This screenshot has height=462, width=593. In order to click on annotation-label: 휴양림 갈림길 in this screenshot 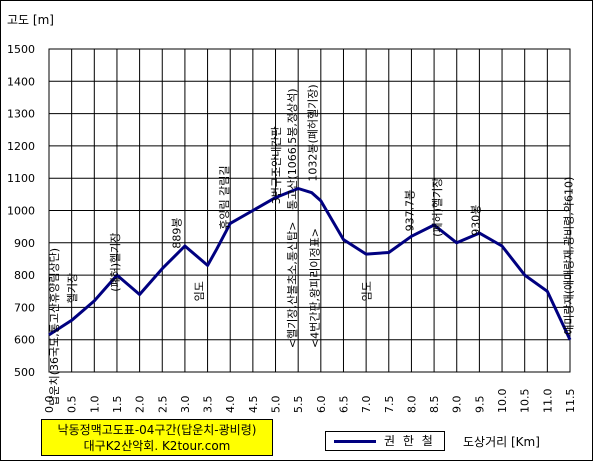, I will do `click(224, 197)`.